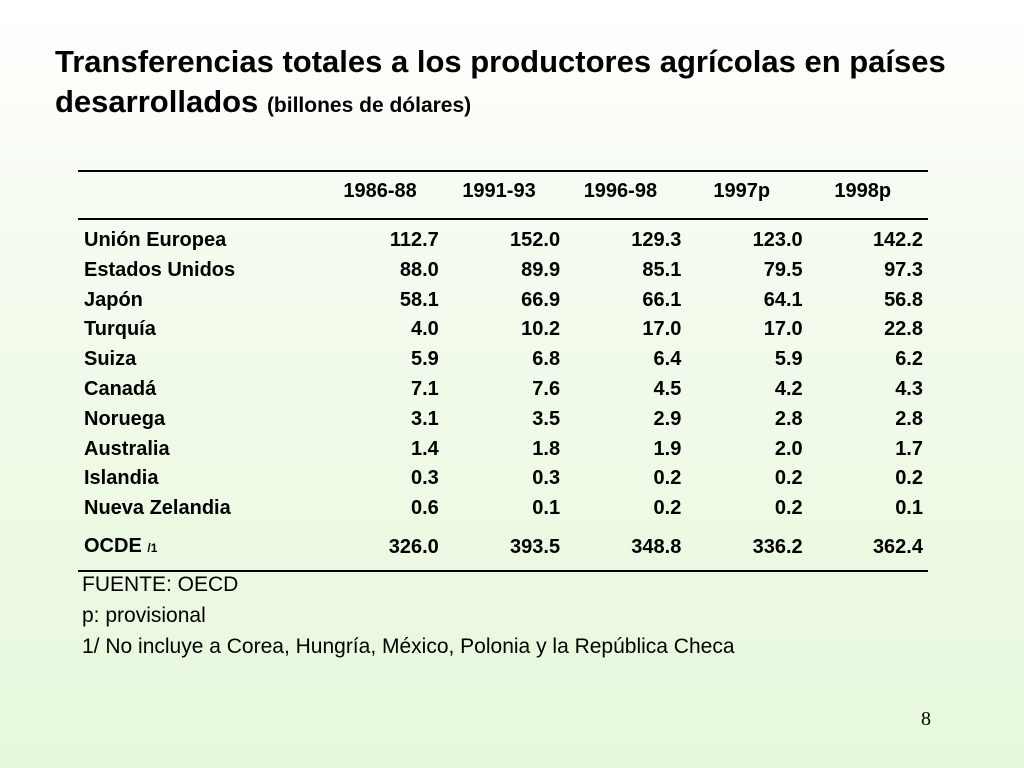  I want to click on row-label: Estados Unidos, so click(160, 269).